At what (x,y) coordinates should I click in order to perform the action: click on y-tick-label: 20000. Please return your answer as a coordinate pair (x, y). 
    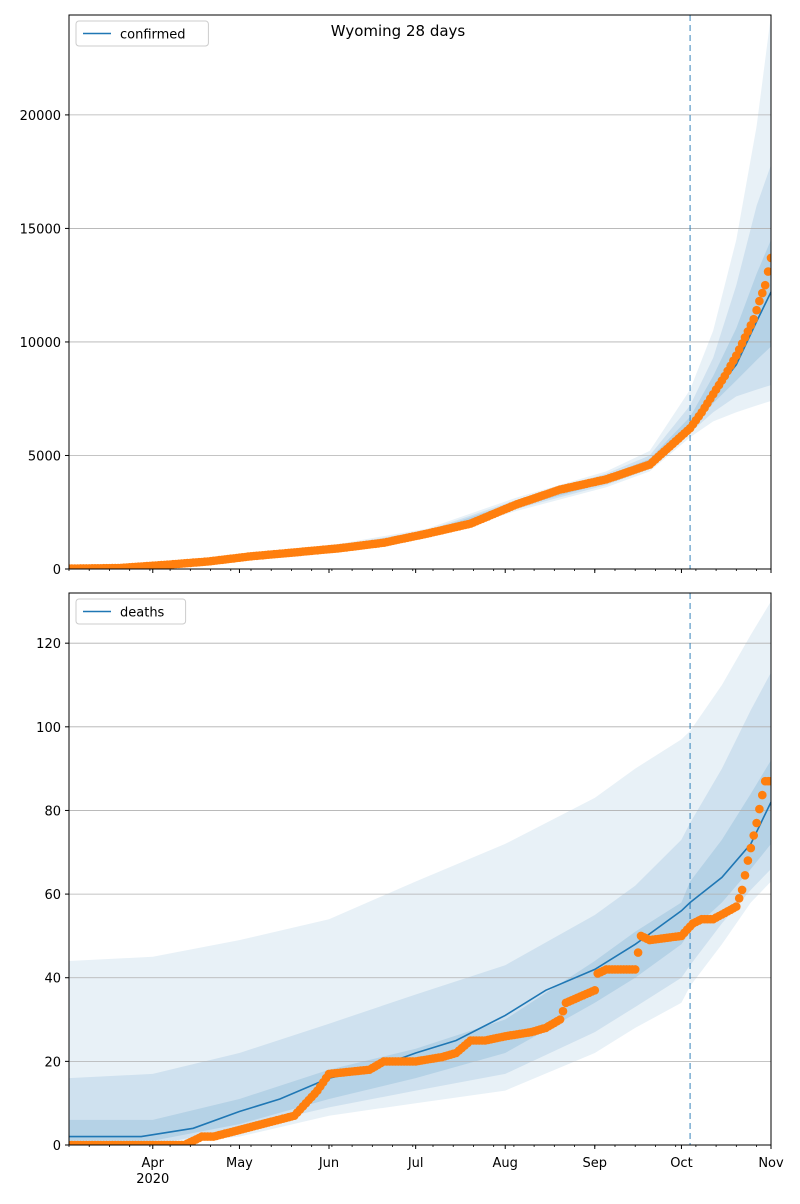
    Looking at the image, I should click on (40, 116).